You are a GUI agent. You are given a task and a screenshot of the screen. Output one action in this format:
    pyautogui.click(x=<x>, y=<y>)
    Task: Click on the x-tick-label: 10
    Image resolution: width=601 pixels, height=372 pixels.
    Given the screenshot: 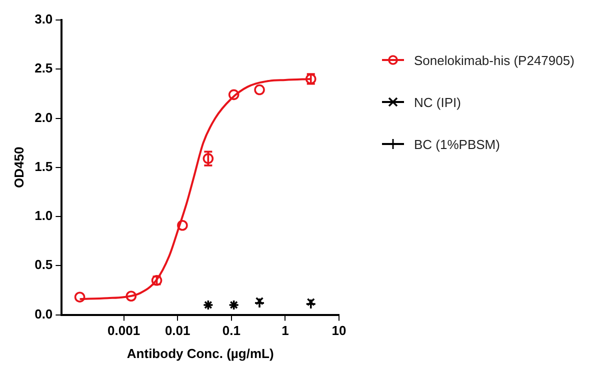 What is the action you would take?
    pyautogui.click(x=339, y=330)
    